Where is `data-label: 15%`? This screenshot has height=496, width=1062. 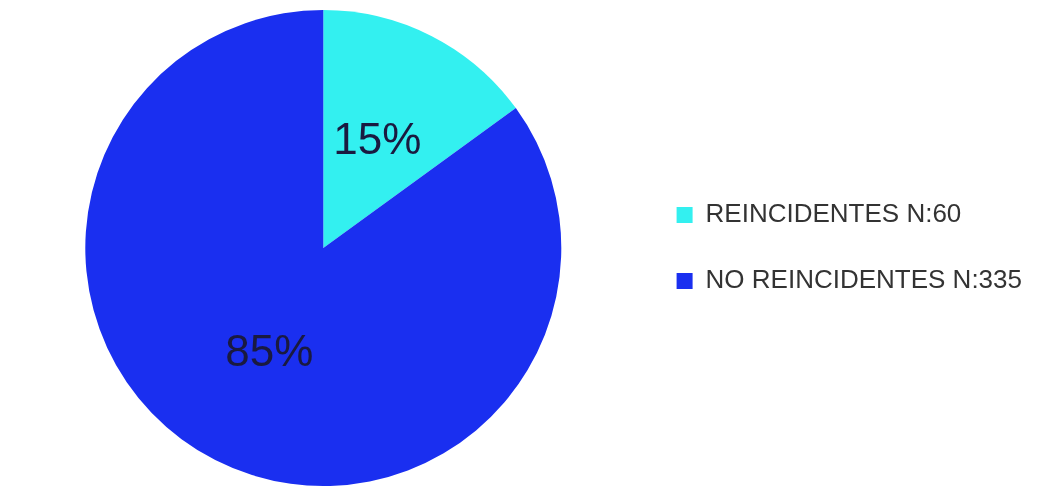
data-label: 15% is located at coordinates (377, 139).